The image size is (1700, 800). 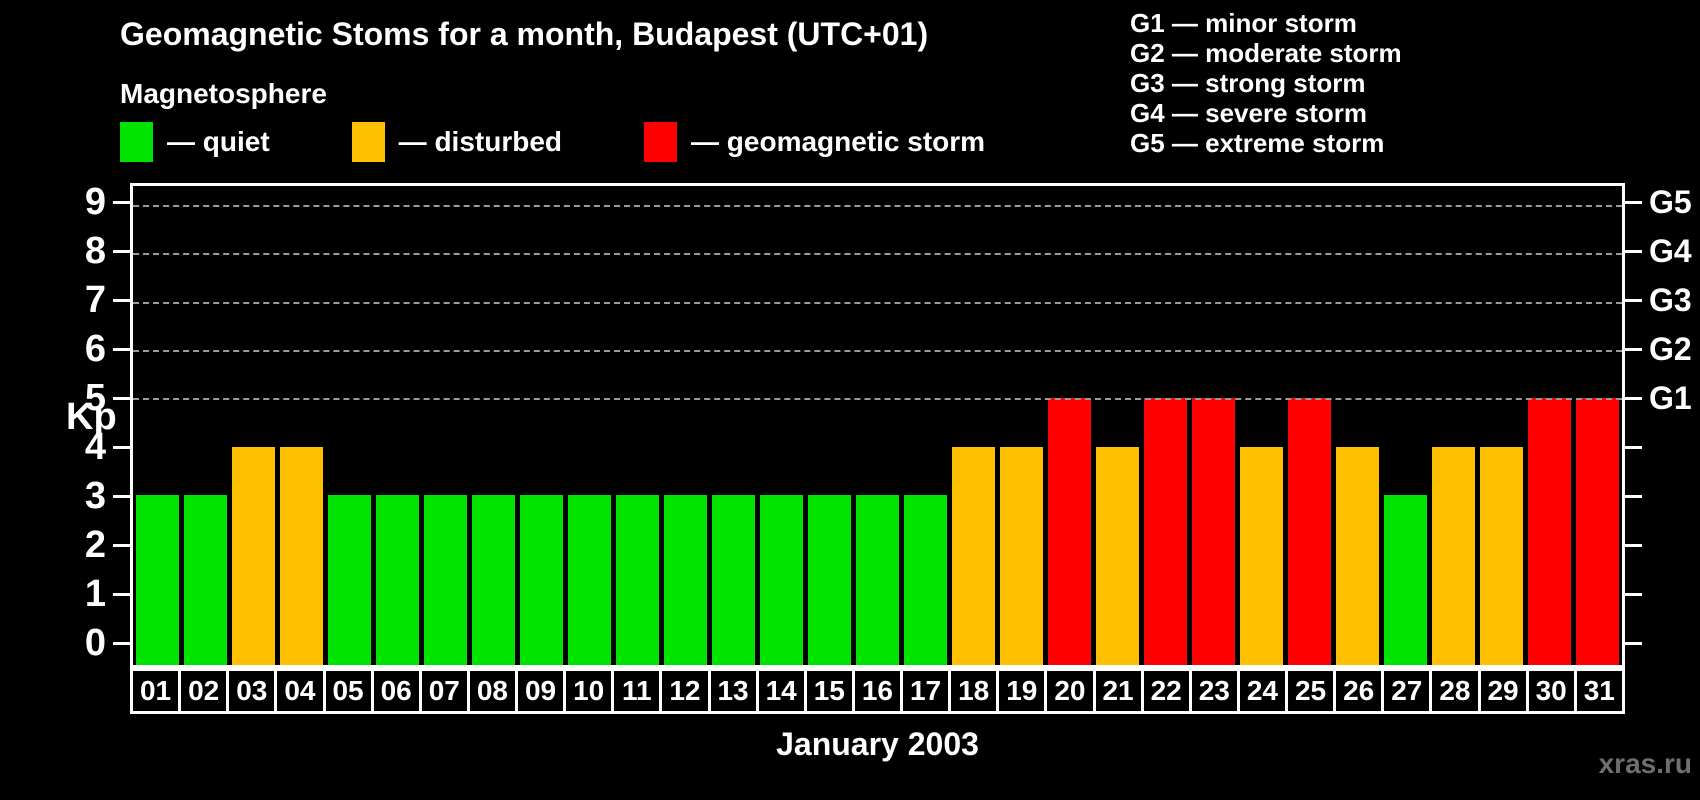 What do you see at coordinates (541, 691) in the screenshot?
I see `day-label-09: 09` at bounding box center [541, 691].